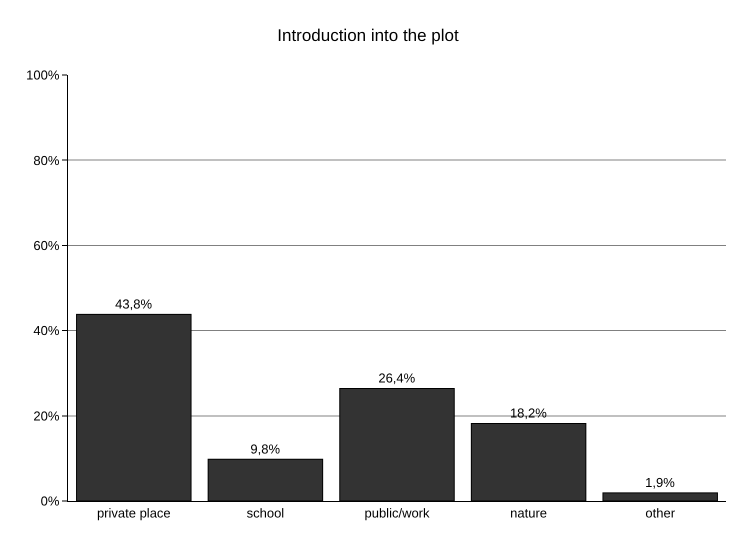 This screenshot has width=736, height=533. What do you see at coordinates (46, 416) in the screenshot?
I see `y-tick-label: 20%` at bounding box center [46, 416].